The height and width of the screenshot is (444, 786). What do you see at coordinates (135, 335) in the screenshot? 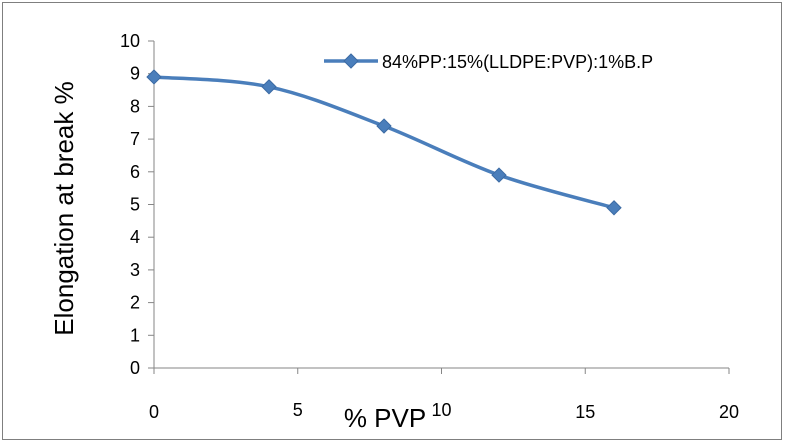
I see `y-tick-label: 1` at bounding box center [135, 335].